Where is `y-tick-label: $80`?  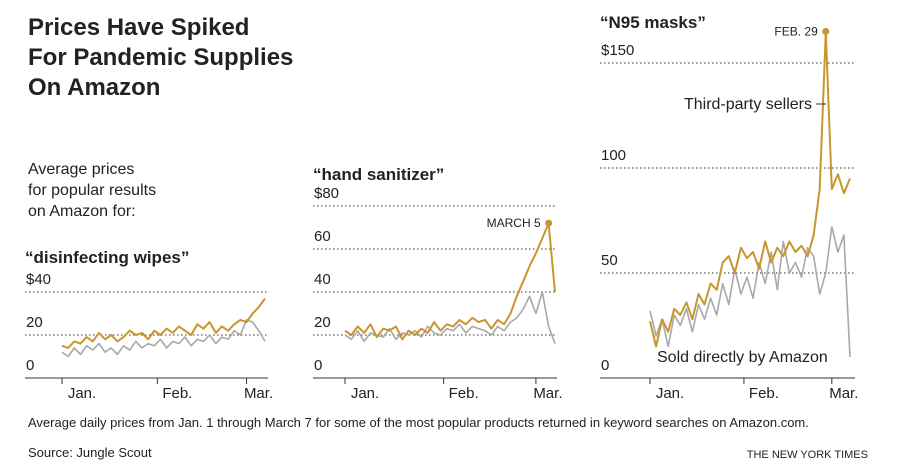
y-tick-label: $80 is located at coordinates (326, 193).